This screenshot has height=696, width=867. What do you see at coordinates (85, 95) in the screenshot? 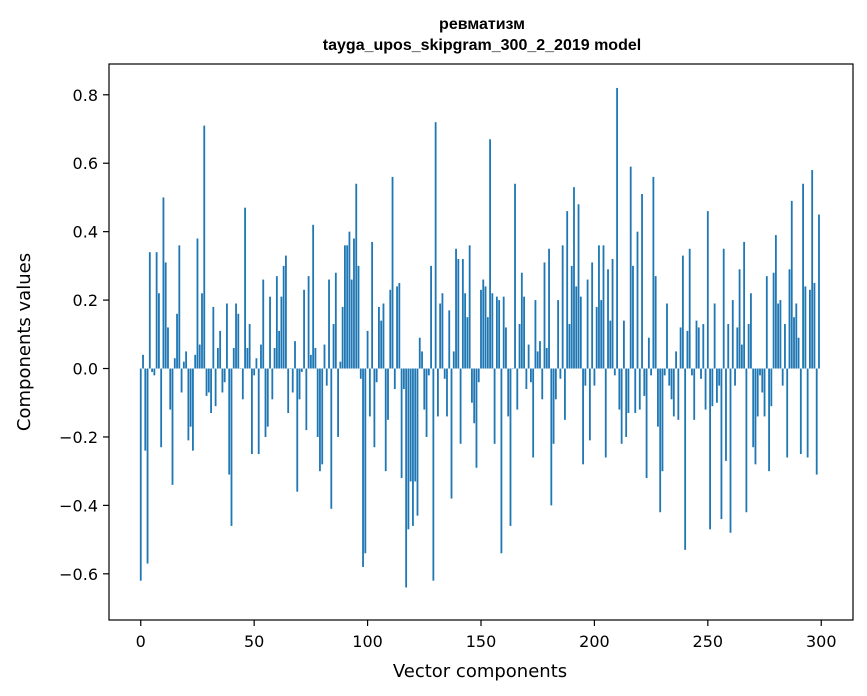
I see `y-tick-label: 0.8` at bounding box center [85, 95].